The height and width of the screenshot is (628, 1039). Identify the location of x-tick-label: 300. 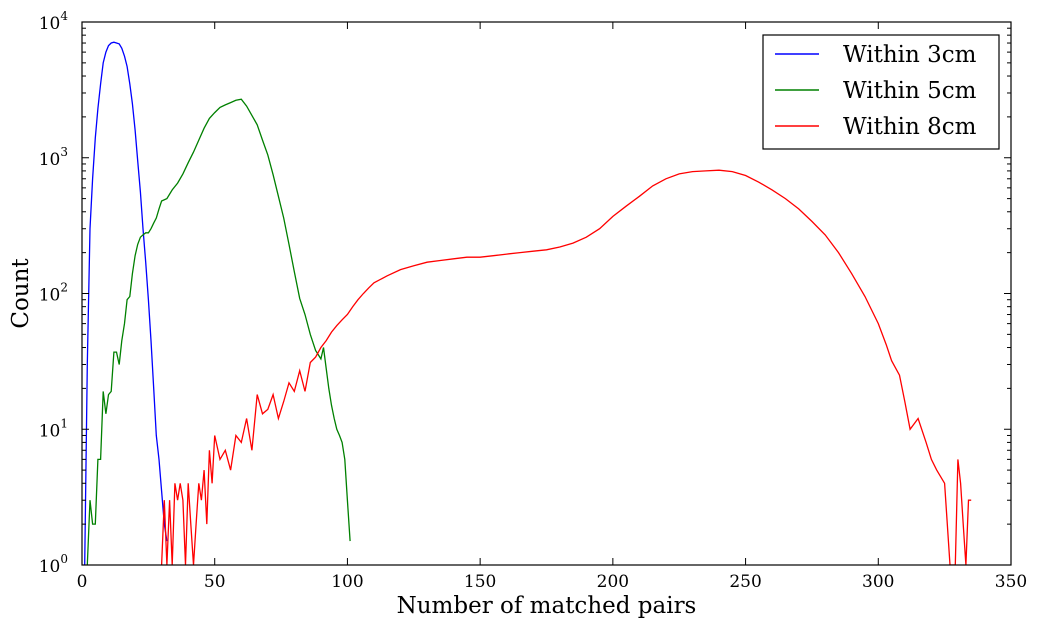
(878, 582).